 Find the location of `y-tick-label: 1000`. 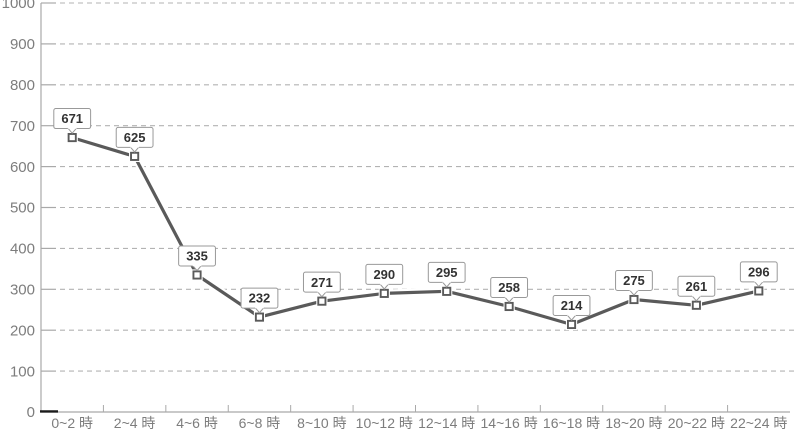

y-tick-label: 1000 is located at coordinates (18, 6).